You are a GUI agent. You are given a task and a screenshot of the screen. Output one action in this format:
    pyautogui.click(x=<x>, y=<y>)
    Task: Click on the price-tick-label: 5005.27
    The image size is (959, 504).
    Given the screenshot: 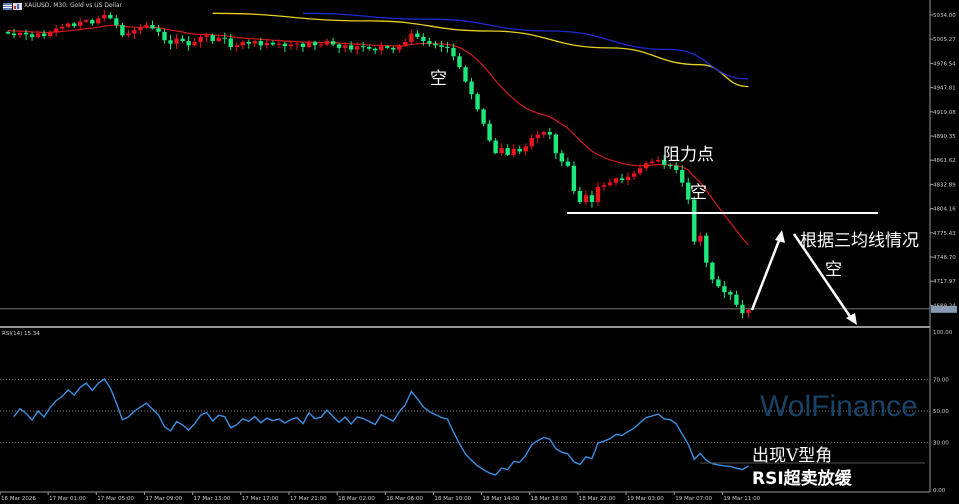 What is the action you would take?
    pyautogui.click(x=944, y=40)
    